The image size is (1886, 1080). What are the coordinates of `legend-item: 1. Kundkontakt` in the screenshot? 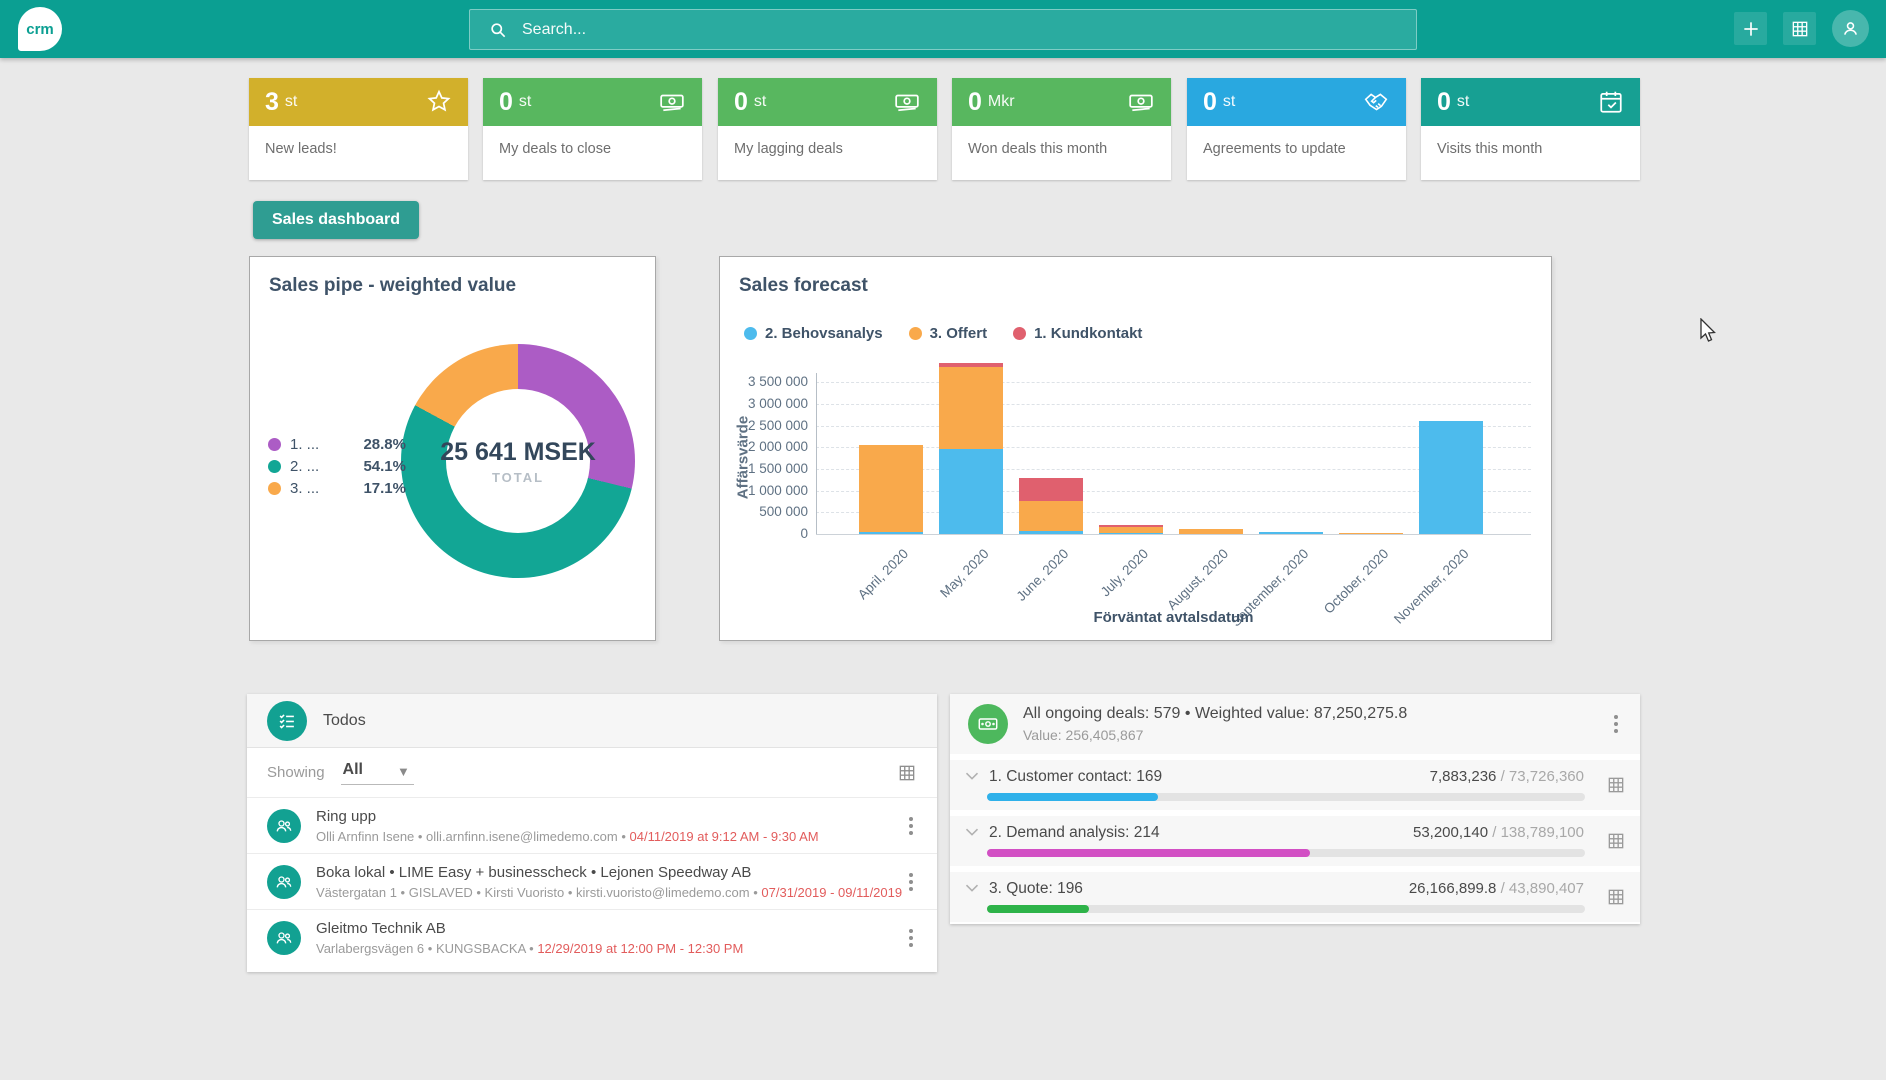 It's located at (1077, 333).